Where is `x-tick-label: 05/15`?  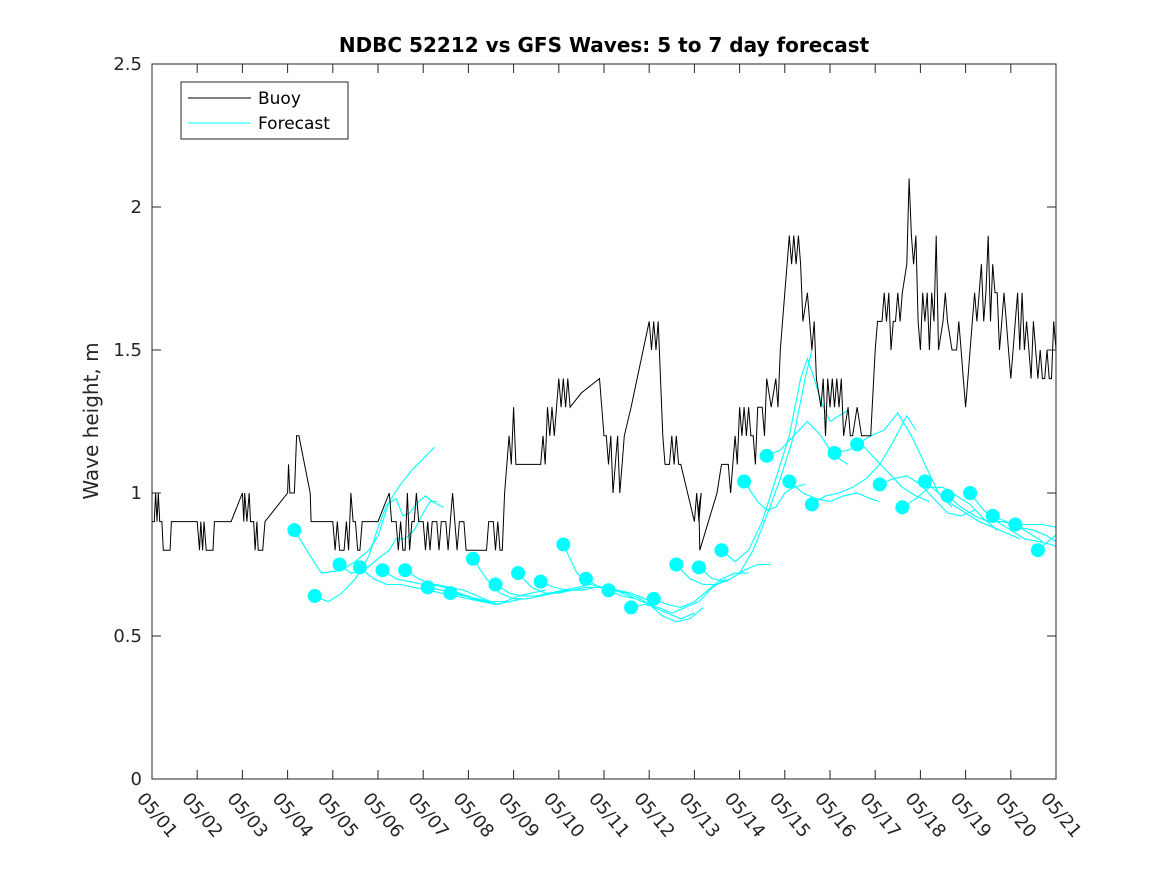 x-tick-label: 05/15 is located at coordinates (789, 815).